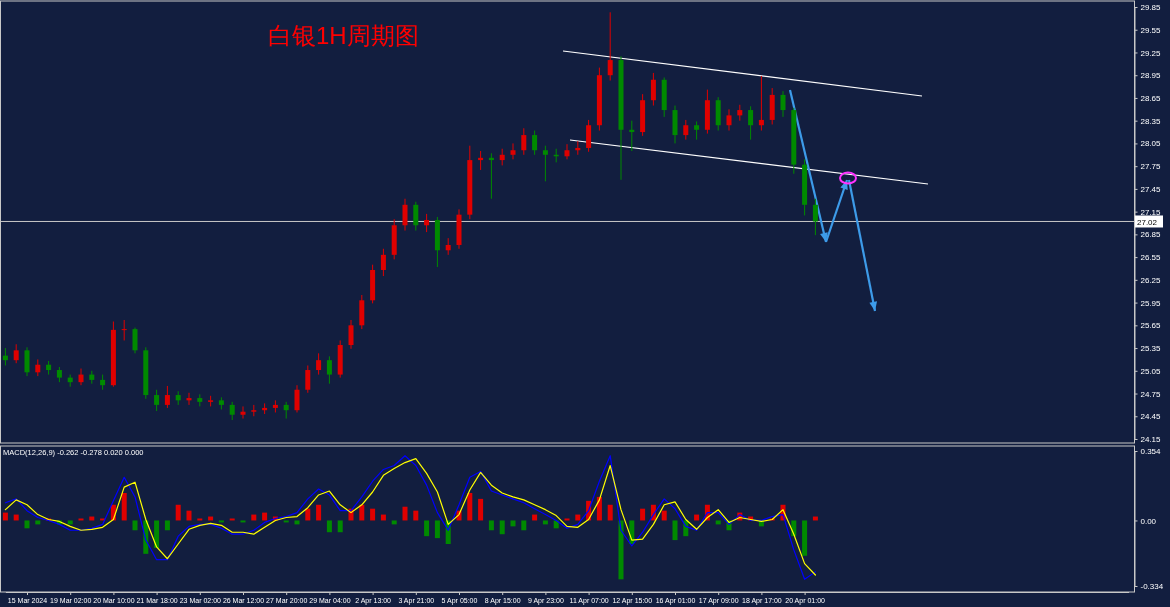  Describe the element at coordinates (1151, 349) in the screenshot. I see `y-tick-label: 25.35` at that location.